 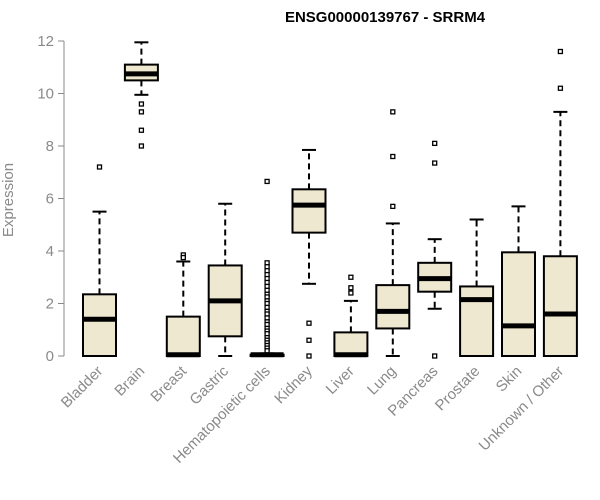 What do you see at coordinates (82, 387) in the screenshot?
I see `x-tick-label: Bladder` at bounding box center [82, 387].